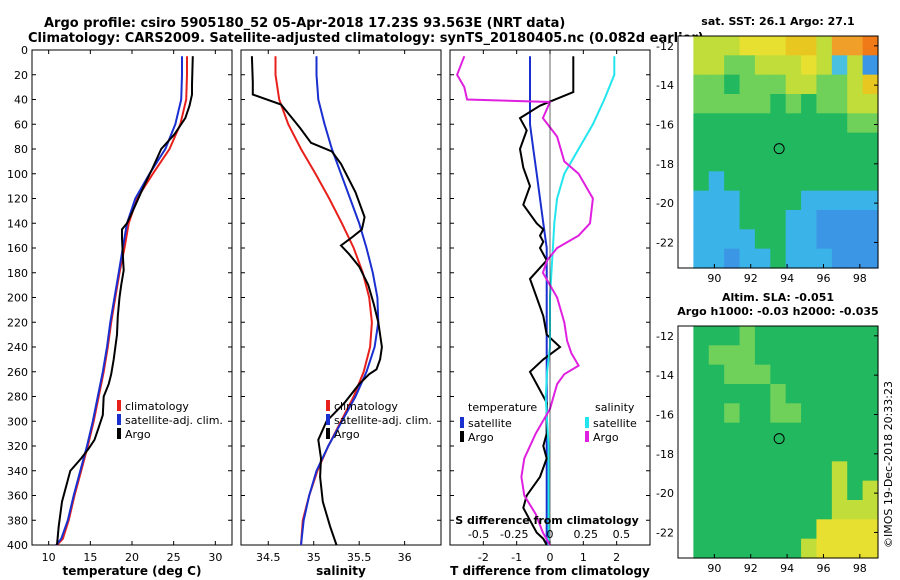 The height and width of the screenshot is (580, 900). I want to click on map-y-tick-label: -18, so click(665, 164).